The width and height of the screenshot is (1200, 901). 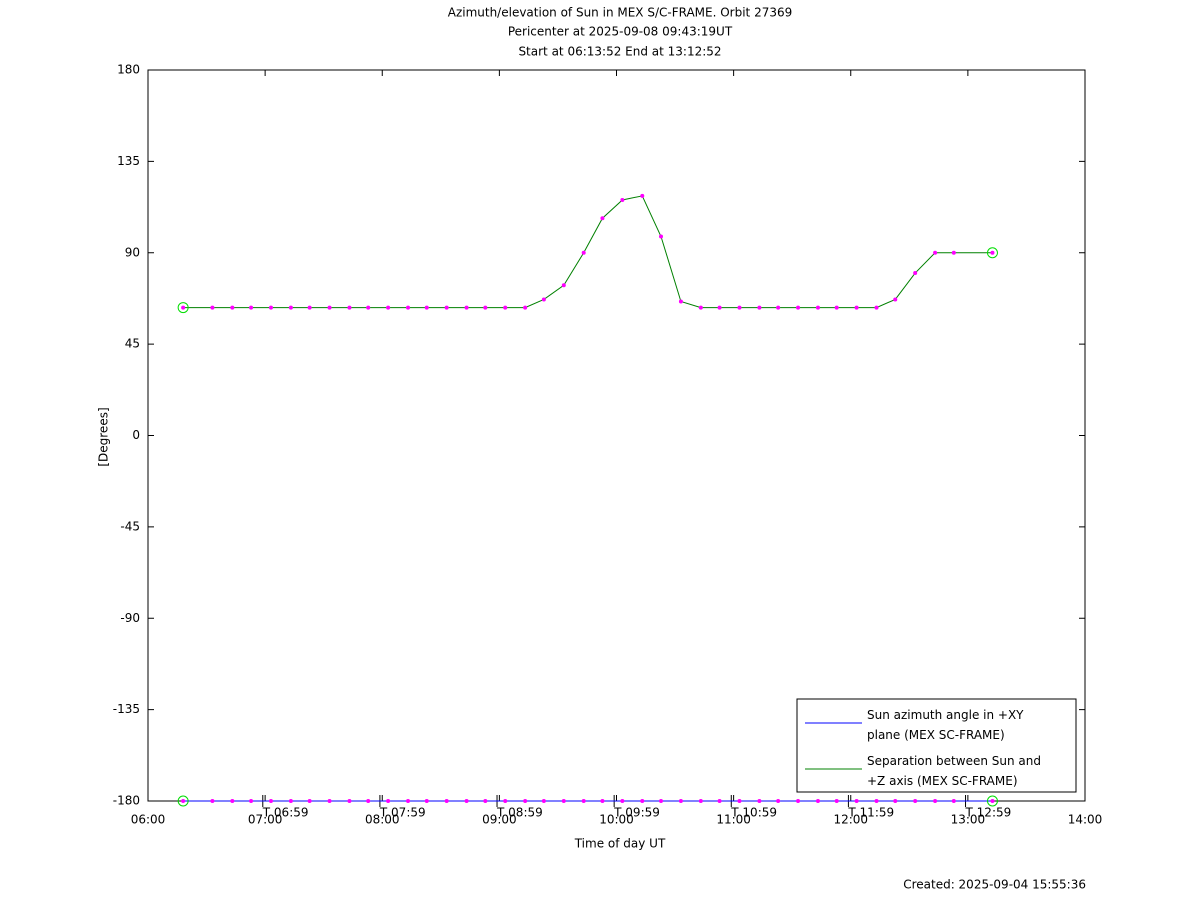 What do you see at coordinates (130, 618) in the screenshot?
I see `y-tick-label: -90` at bounding box center [130, 618].